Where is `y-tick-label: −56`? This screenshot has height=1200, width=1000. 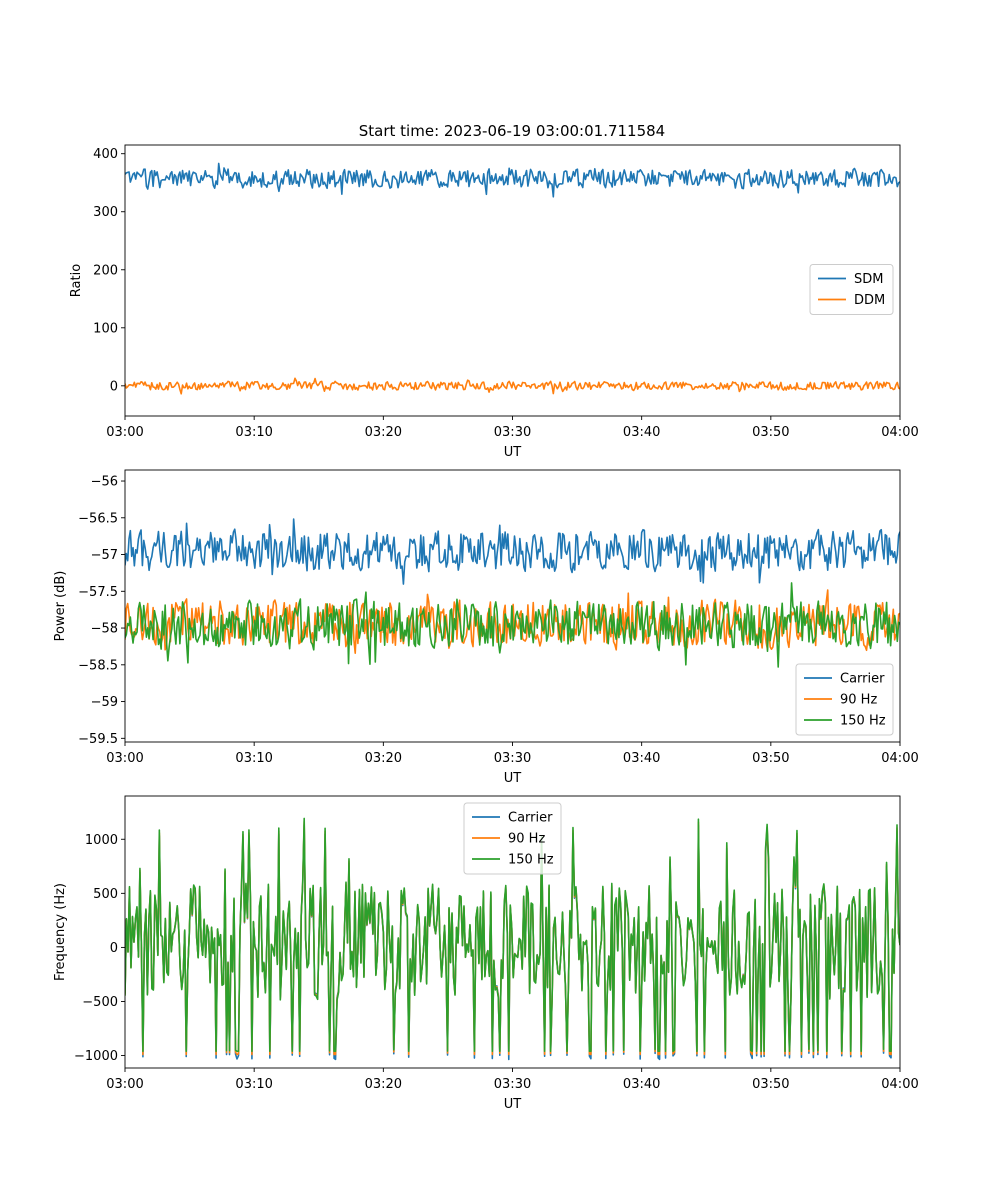
y-tick-label: −56 is located at coordinates (104, 482).